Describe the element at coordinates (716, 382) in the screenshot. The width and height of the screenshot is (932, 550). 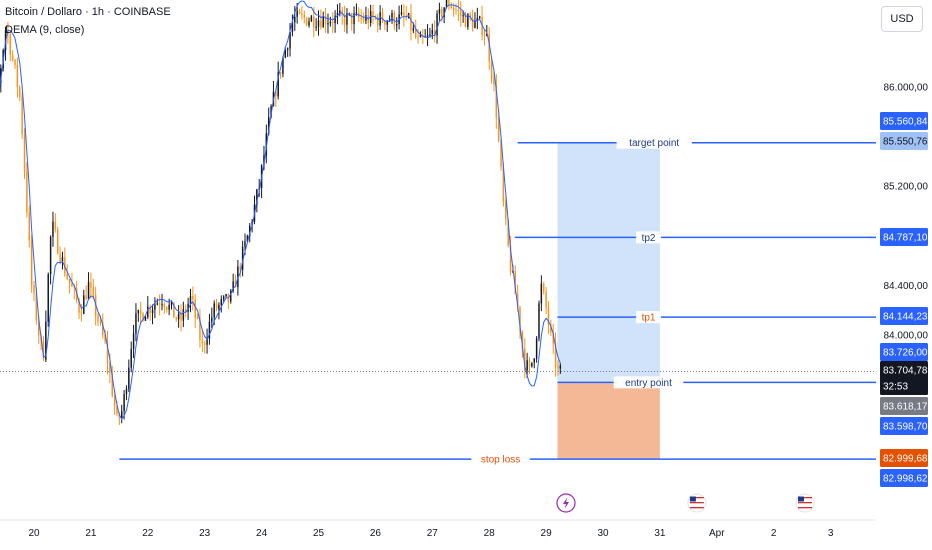
I see `level-entry-point: entry point` at that location.